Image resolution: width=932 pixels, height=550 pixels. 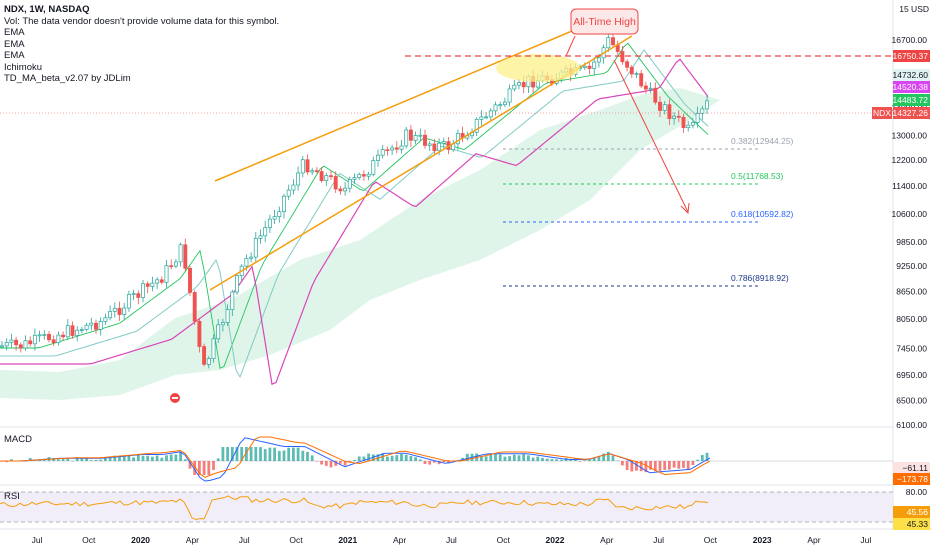 I want to click on callout-box, so click(x=604, y=21).